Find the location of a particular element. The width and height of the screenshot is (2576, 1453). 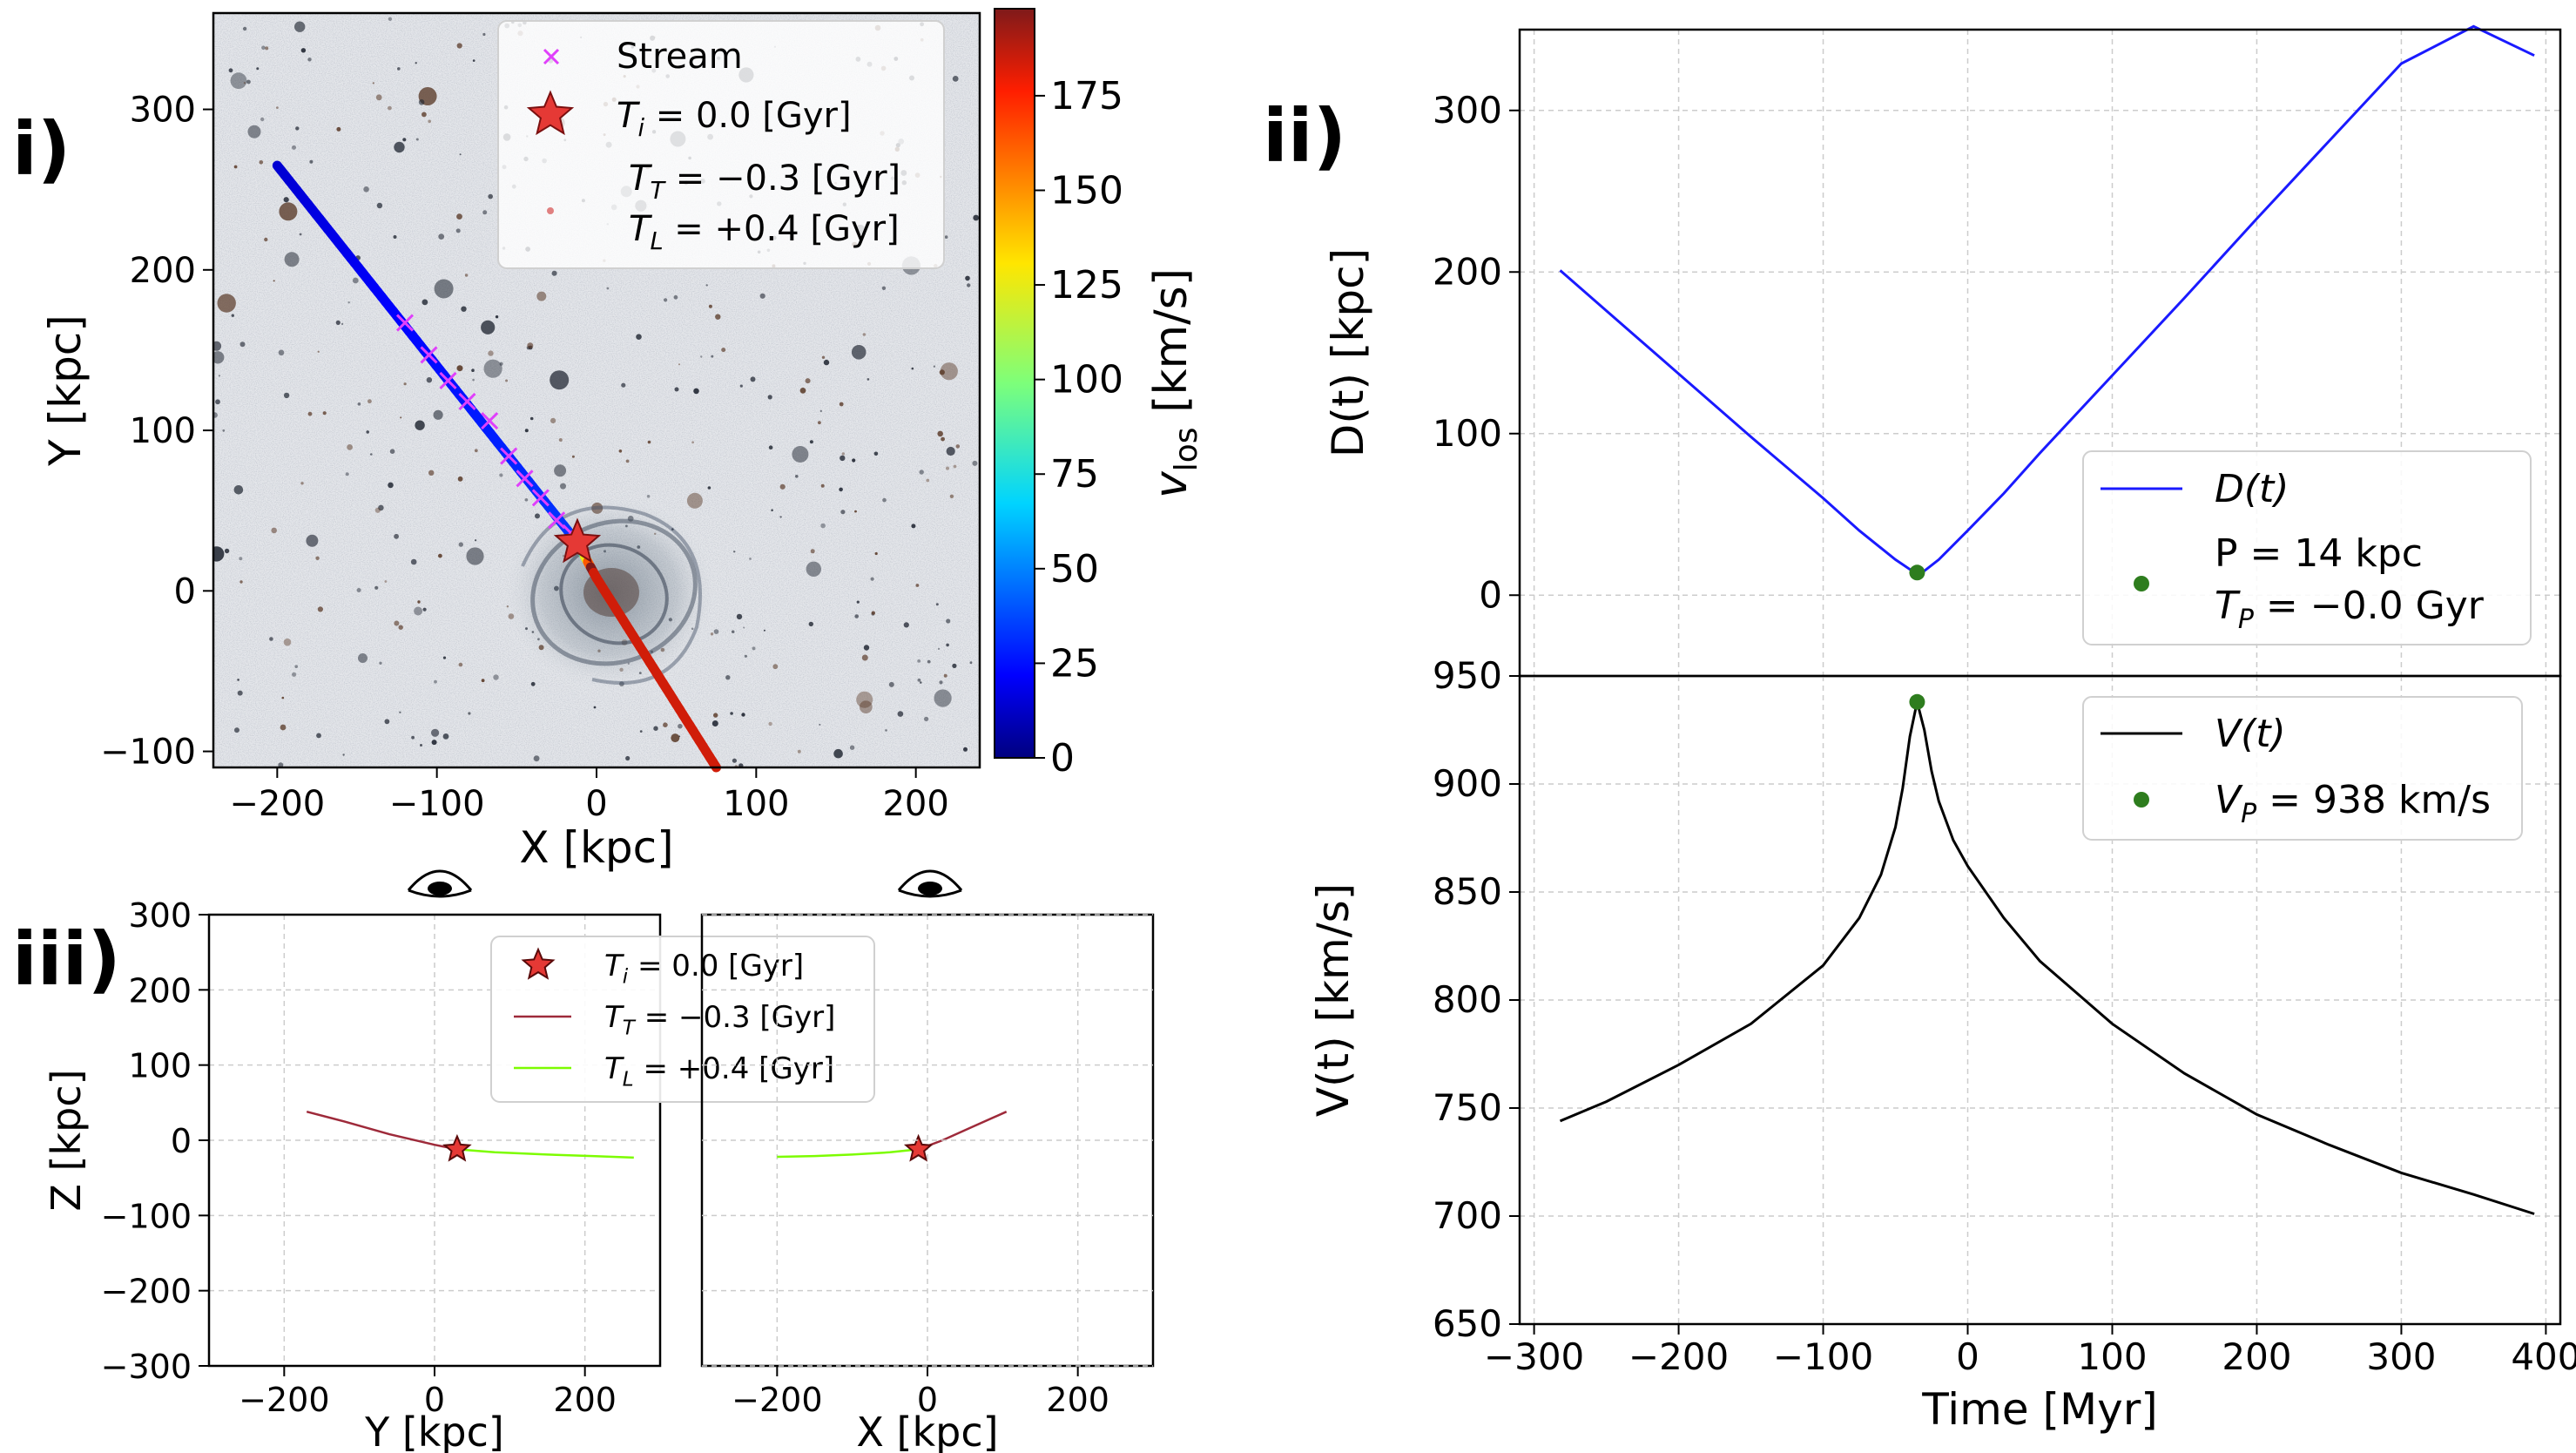

x-tick-label: −200 is located at coordinates (1679, 1356).